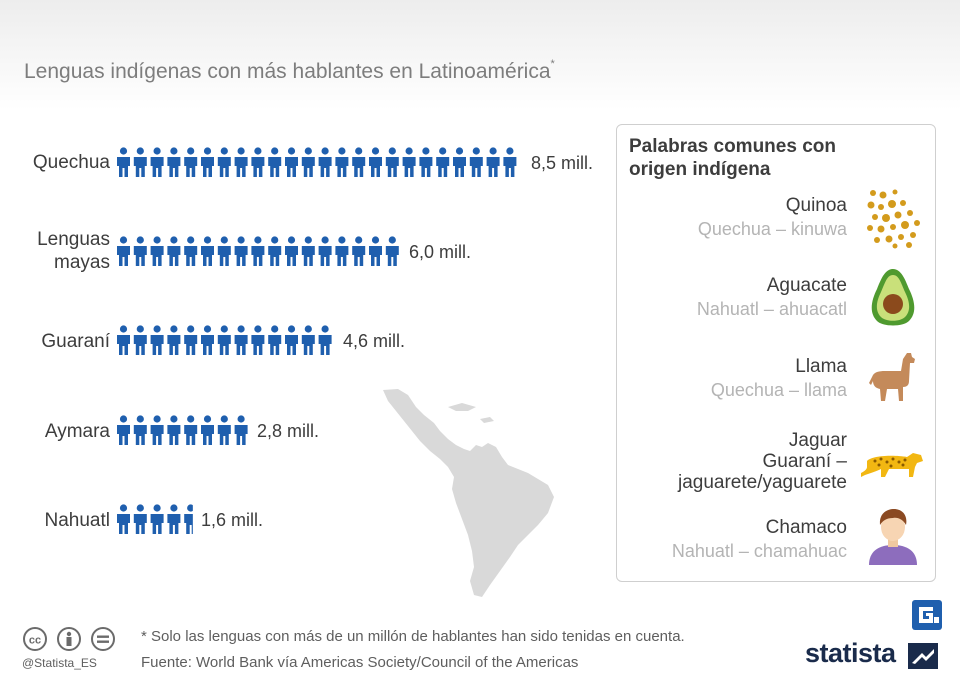 The width and height of the screenshot is (960, 684). What do you see at coordinates (440, 252) in the screenshot?
I see `value-label-mayas: 6,0 mill.` at bounding box center [440, 252].